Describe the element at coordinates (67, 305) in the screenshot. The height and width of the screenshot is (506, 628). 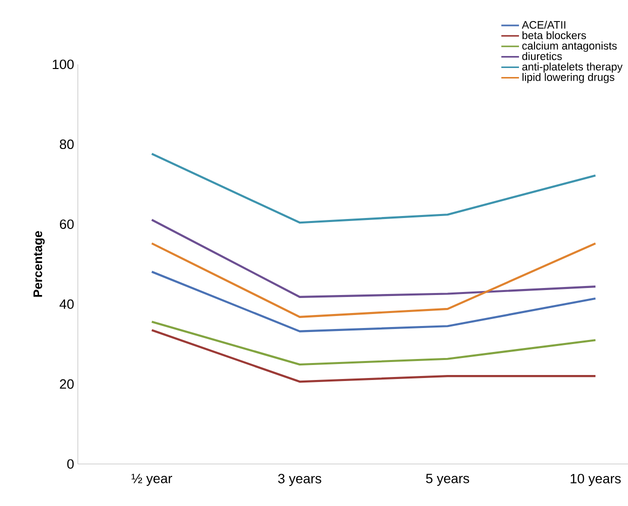
I see `y-tick-label: 40` at that location.